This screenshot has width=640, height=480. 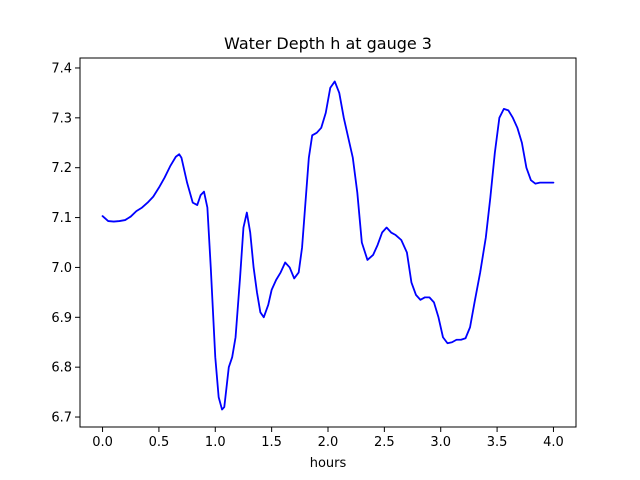 I want to click on x-tick-label: 1.0, so click(x=215, y=442).